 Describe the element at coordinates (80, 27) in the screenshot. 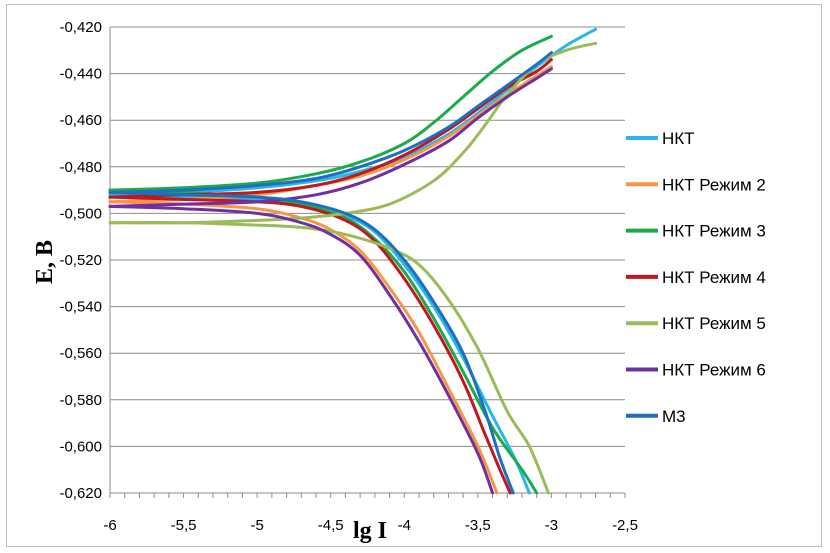

I see `y-tick-label: -0,420` at that location.